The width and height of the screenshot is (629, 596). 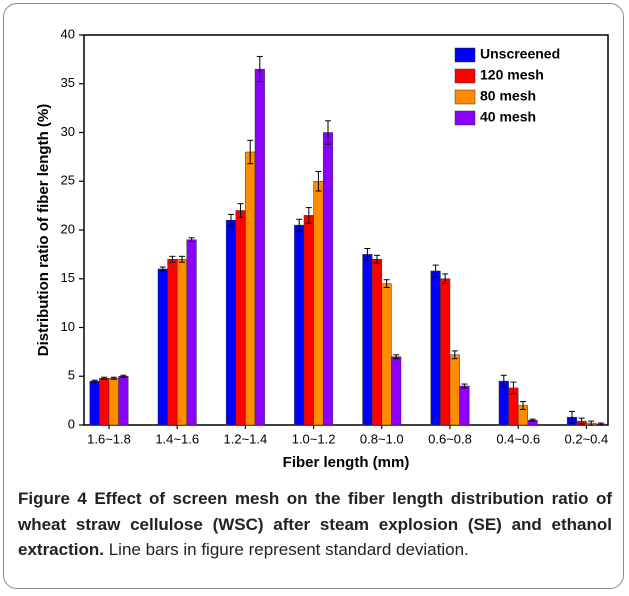 I want to click on x-tick-label: 0.8~1.0, so click(x=382, y=438).